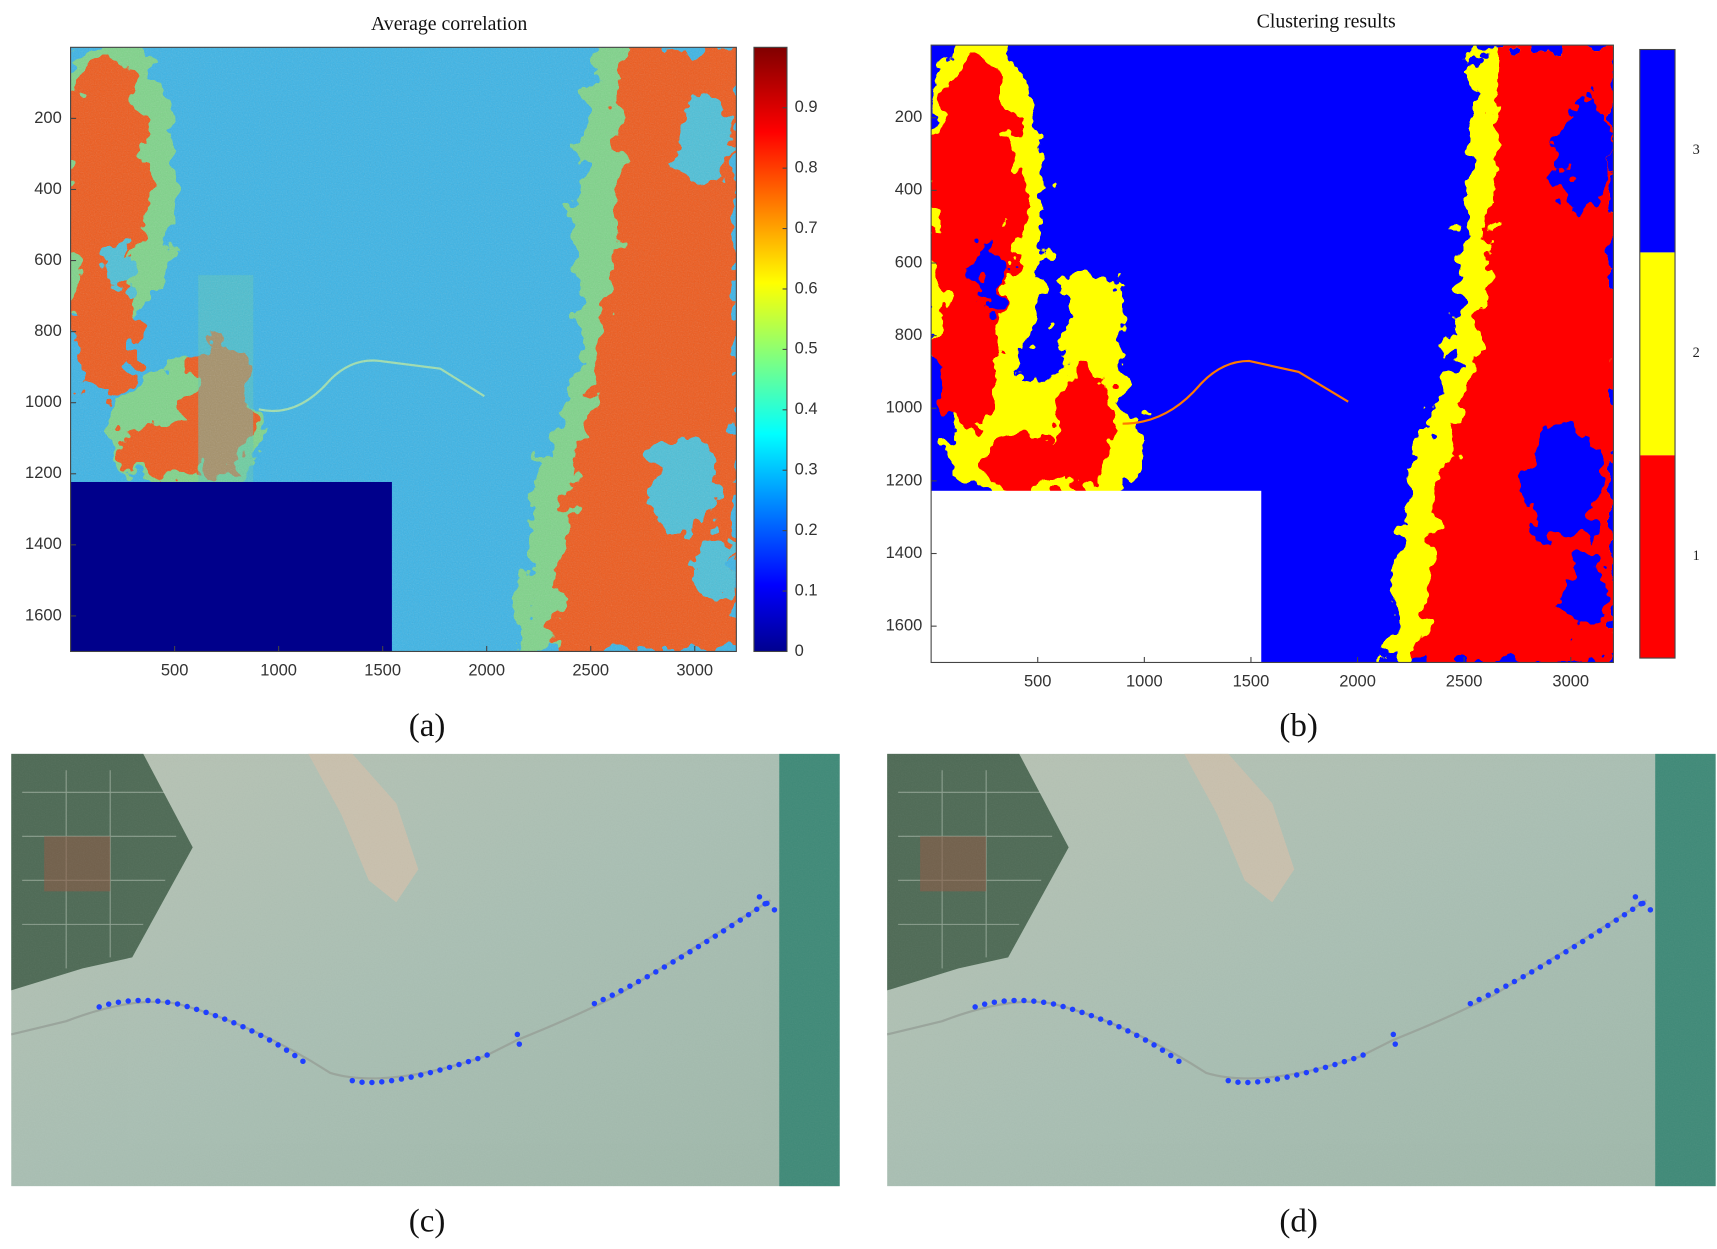 Image resolution: width=1717 pixels, height=1249 pixels. Describe the element at coordinates (806, 107) in the screenshot. I see `colorbar-tick-label: 0.9` at that location.